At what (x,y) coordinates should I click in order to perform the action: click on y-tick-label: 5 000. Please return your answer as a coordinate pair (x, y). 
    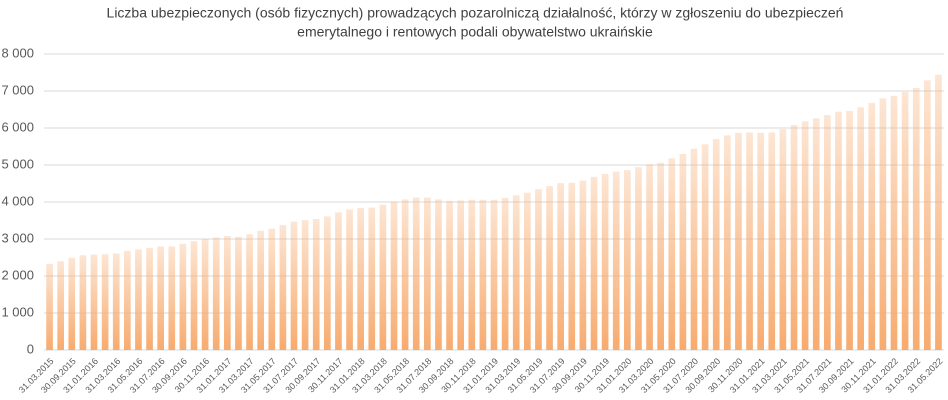
    Looking at the image, I should click on (17, 163).